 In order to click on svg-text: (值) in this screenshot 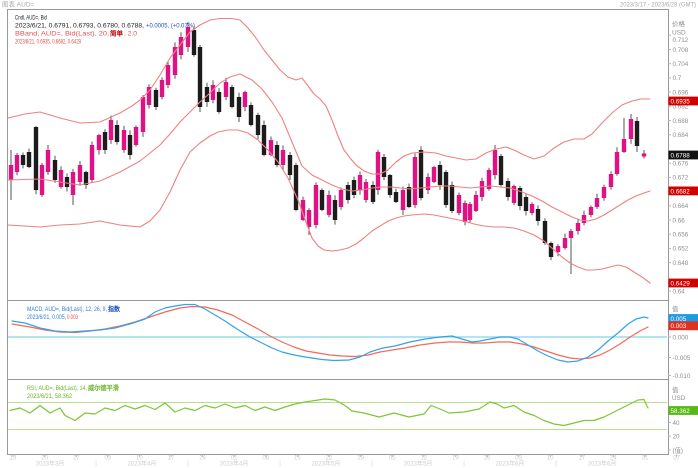, I will do `click(678, 449)`.